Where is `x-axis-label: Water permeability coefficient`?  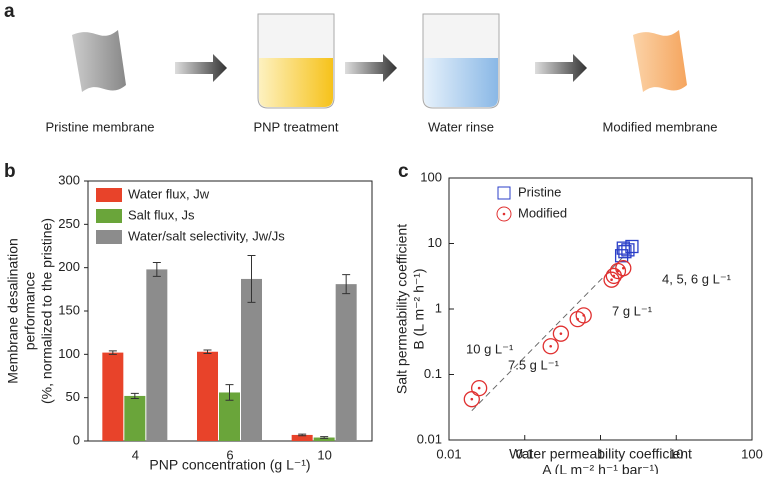 x-axis-label: Water permeability coefficient is located at coordinates (600, 454).